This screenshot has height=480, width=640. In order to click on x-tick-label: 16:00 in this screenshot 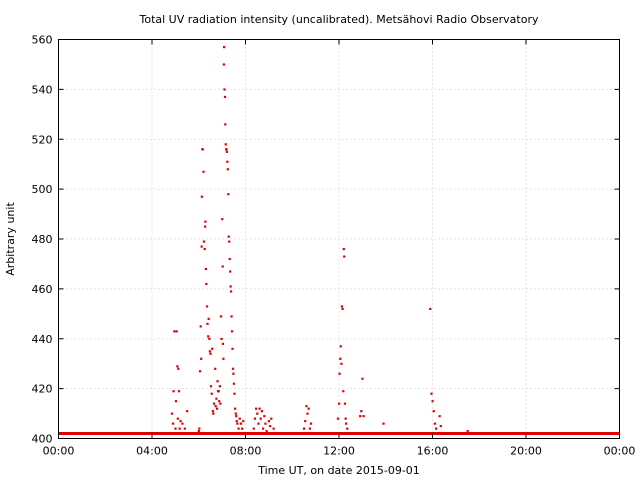, I will do `click(433, 451)`.